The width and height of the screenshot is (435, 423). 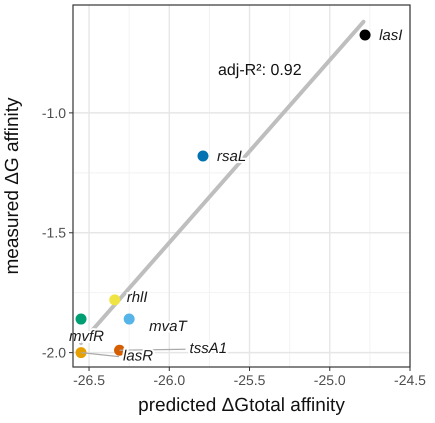 What do you see at coordinates (410, 380) in the screenshot?
I see `x-tick-label: -24.5` at bounding box center [410, 380].